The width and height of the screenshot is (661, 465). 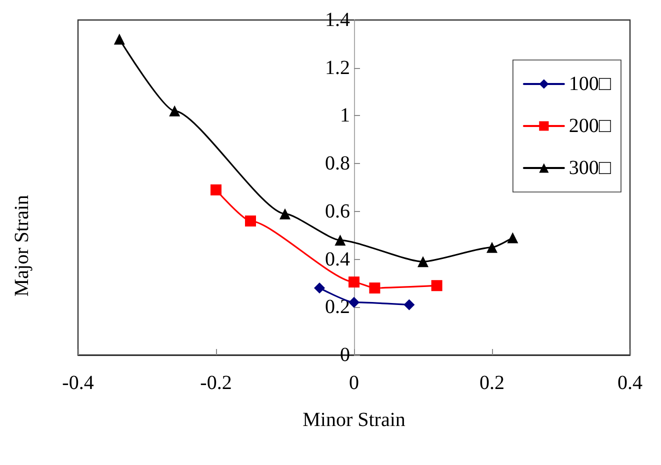 What do you see at coordinates (345, 115) in the screenshot?
I see `y-tick-label: 1` at bounding box center [345, 115].